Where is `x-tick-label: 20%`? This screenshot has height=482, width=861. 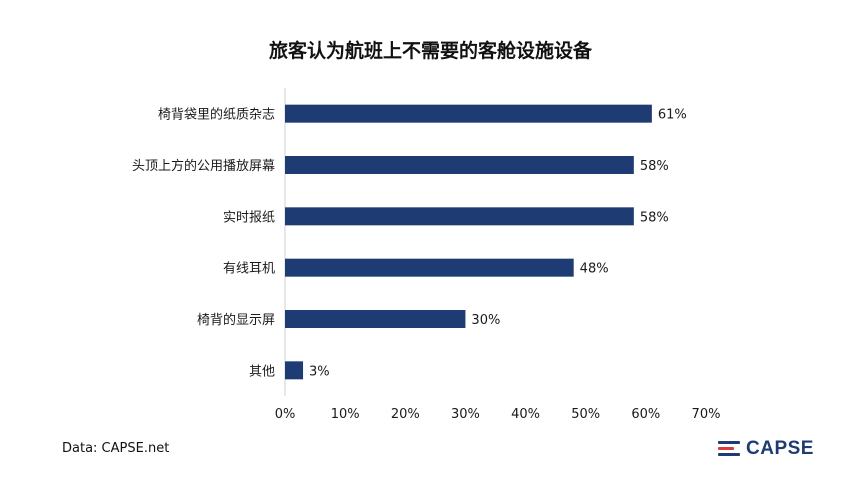
x-tick-label: 20% is located at coordinates (405, 414).